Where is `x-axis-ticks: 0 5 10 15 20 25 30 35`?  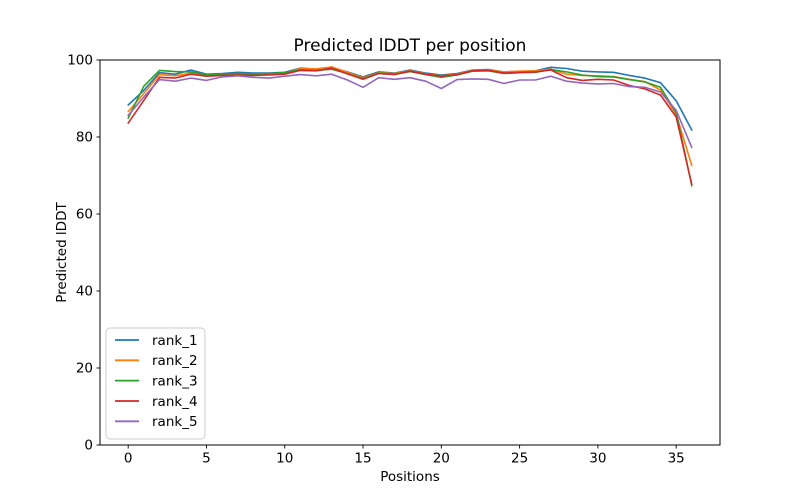
x-axis-ticks: 0 5 10 15 20 25 30 35 is located at coordinates (404, 456).